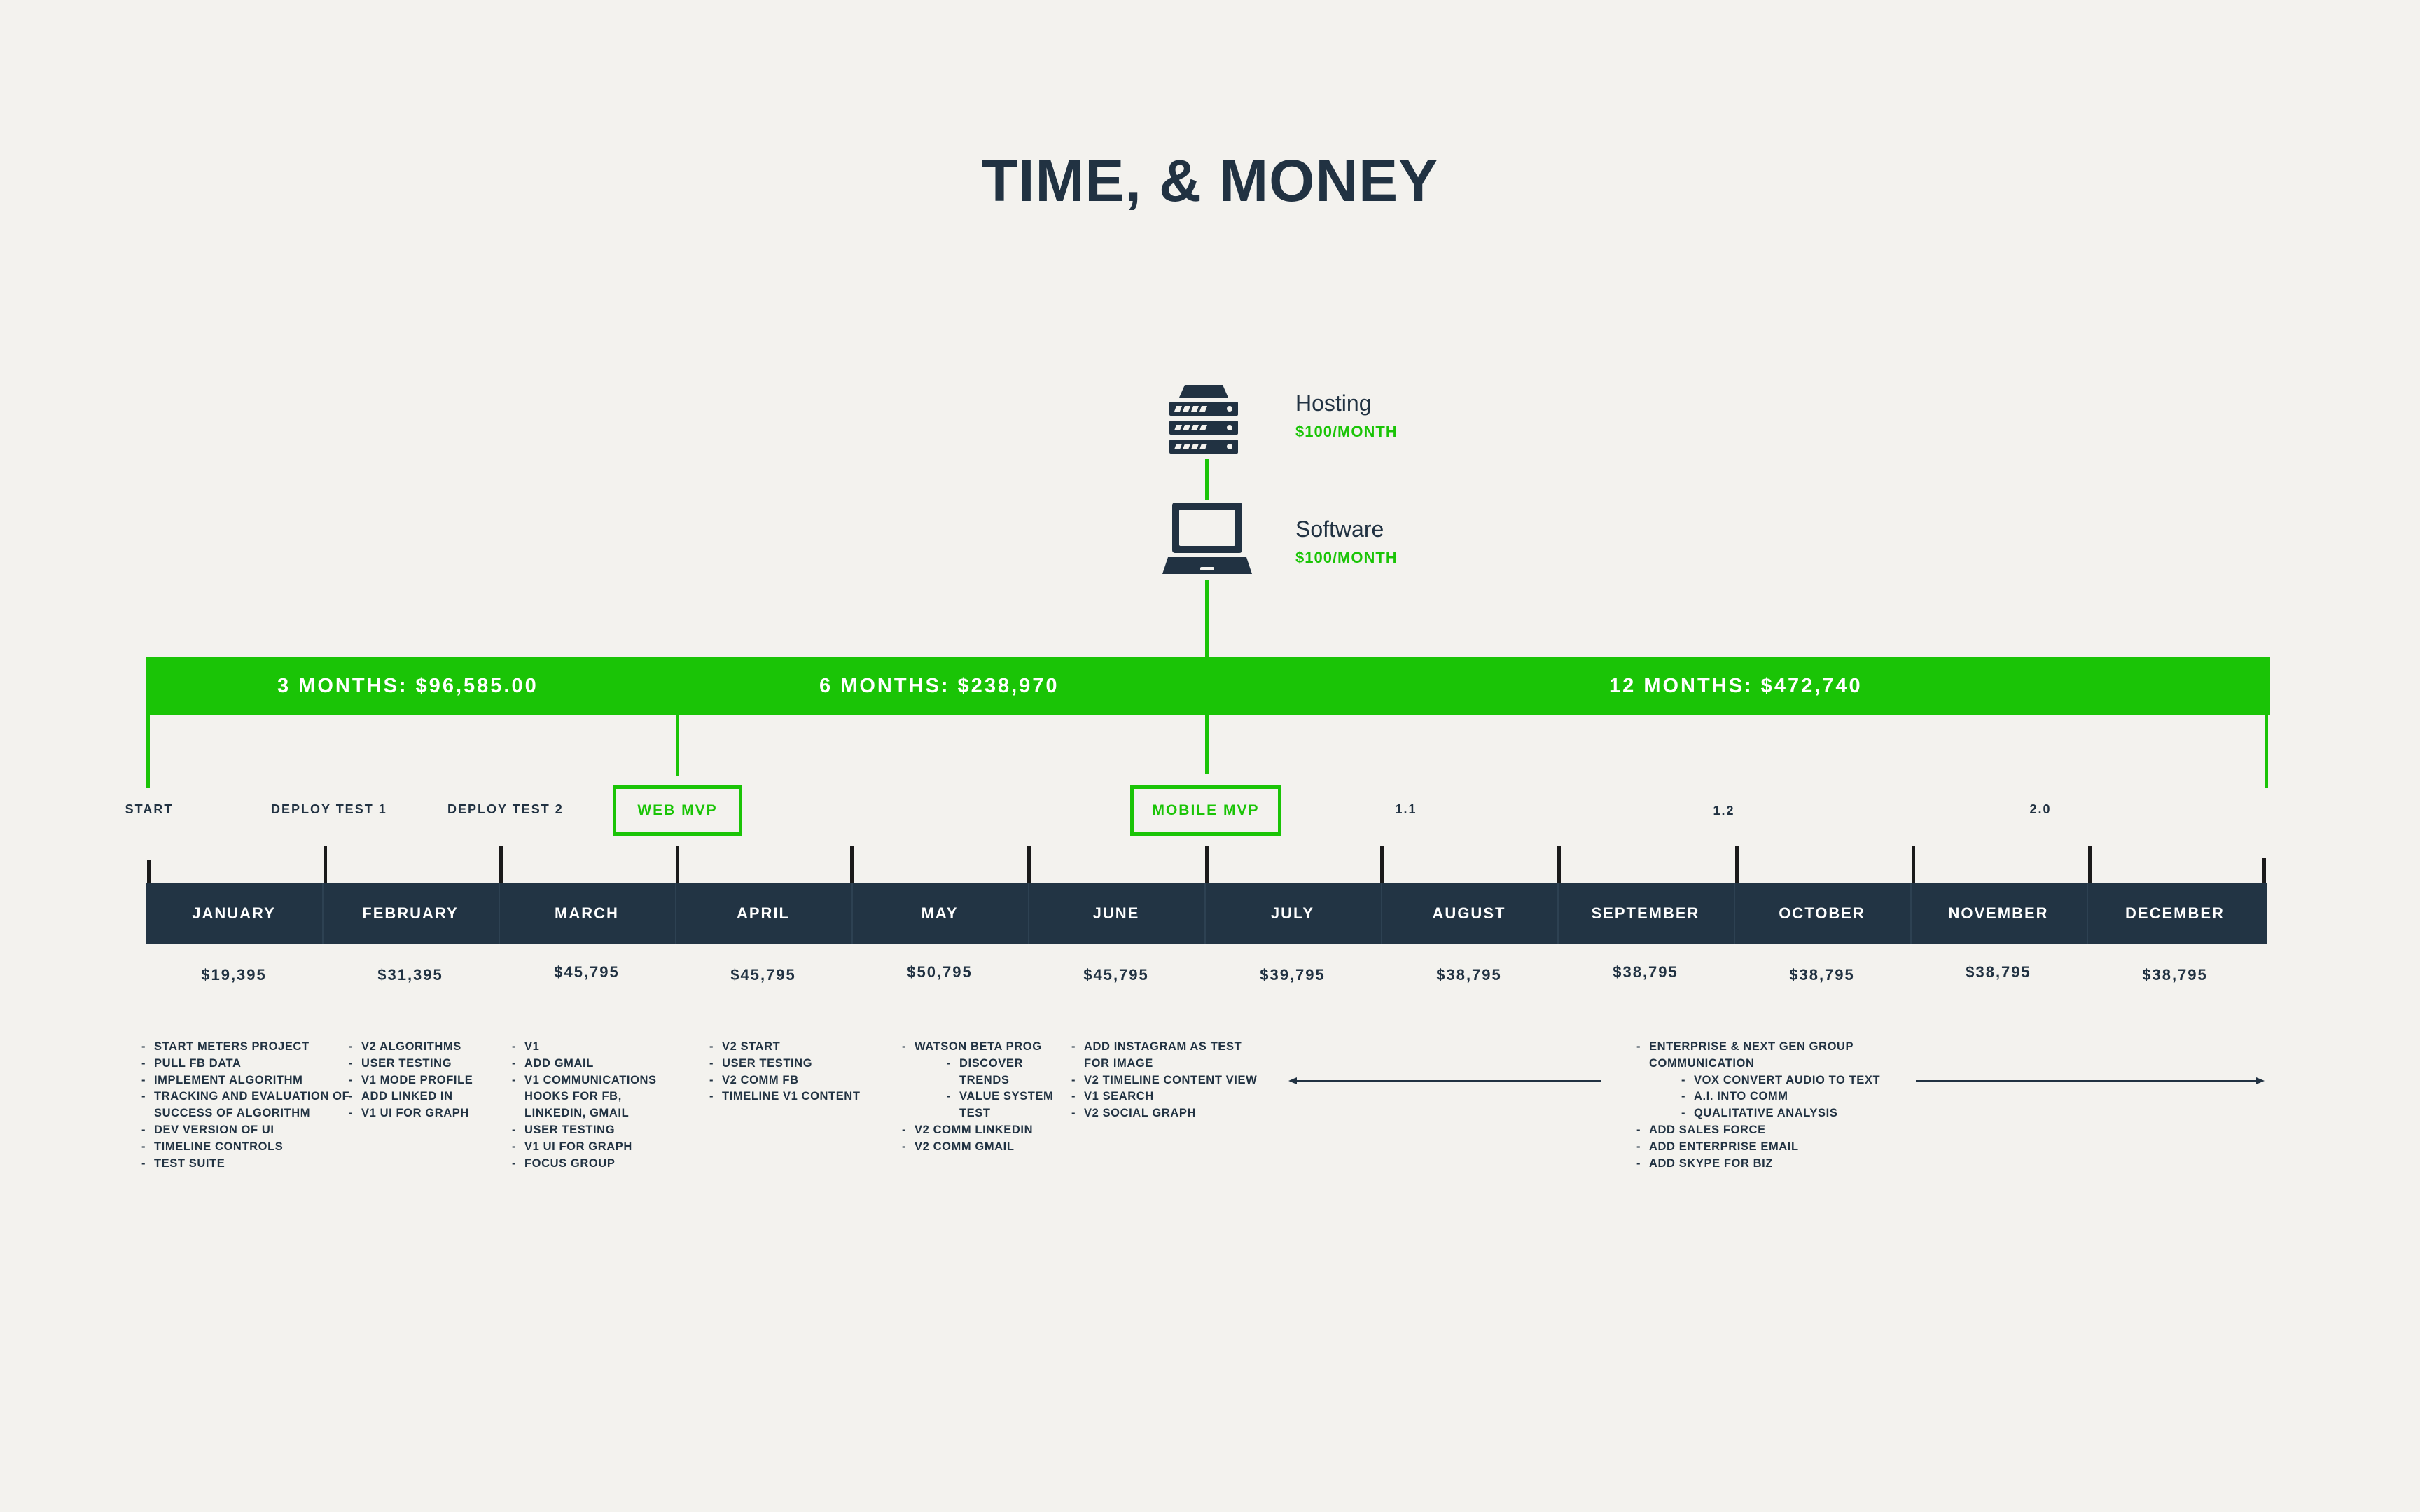  Describe the element at coordinates (1164, 1096) in the screenshot. I see `list-item: V1 SEARCH` at that location.